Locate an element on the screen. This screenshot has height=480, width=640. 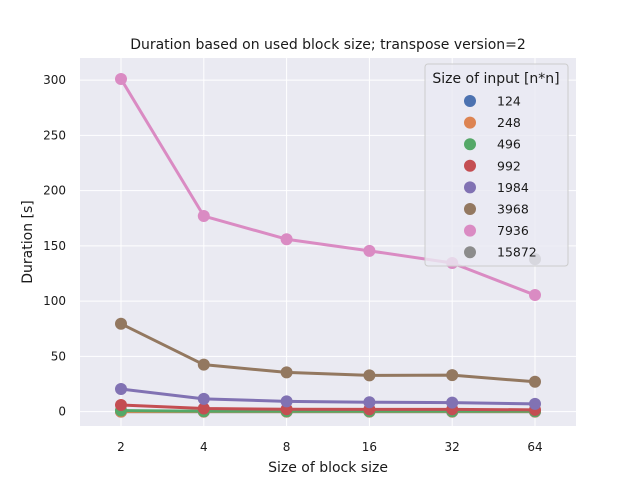
x-tick-label: 2 is located at coordinates (121, 447).